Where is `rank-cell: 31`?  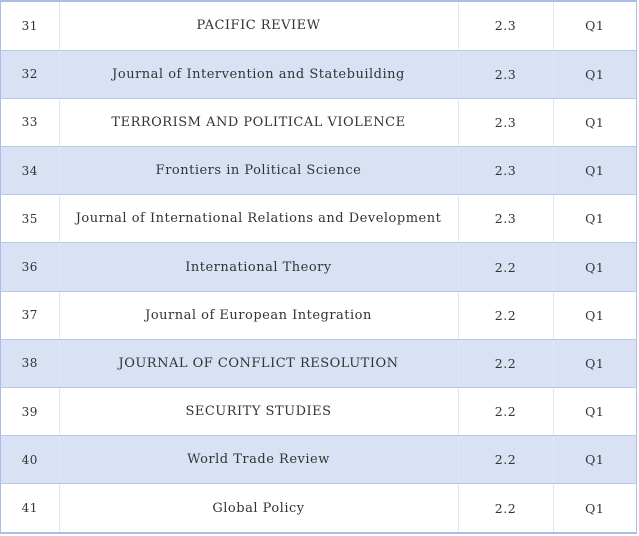 rank-cell: 31 is located at coordinates (30, 26).